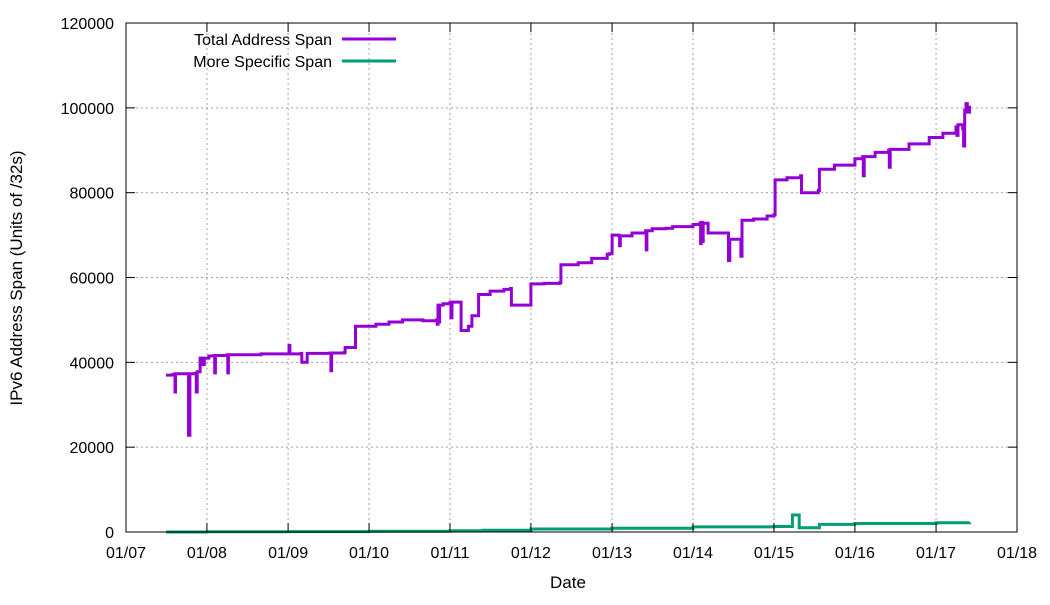 The image size is (1050, 605). Describe the element at coordinates (207, 553) in the screenshot. I see `x-tick-label: 01/08` at that location.